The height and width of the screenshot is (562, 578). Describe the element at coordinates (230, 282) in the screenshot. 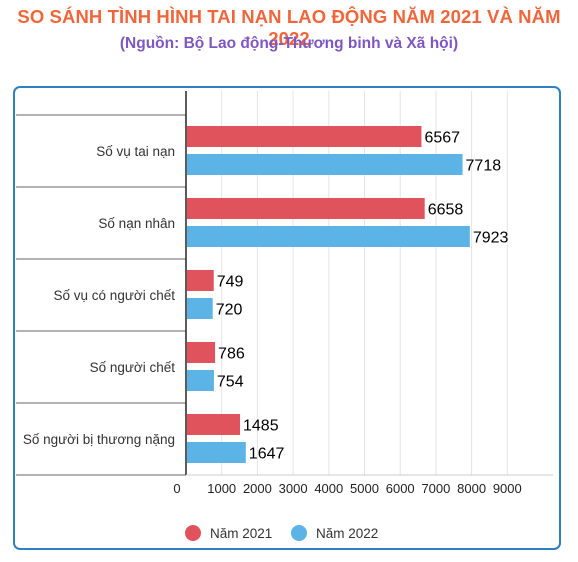

I see `data-label: 749` at that location.